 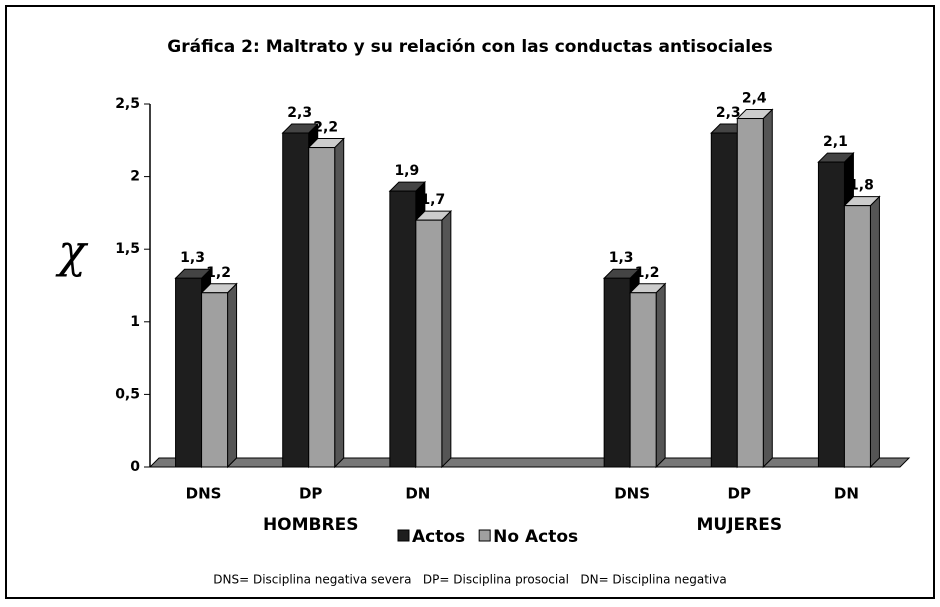 What do you see at coordinates (127, 394) in the screenshot?
I see `y-tick-label: 0,5` at bounding box center [127, 394].